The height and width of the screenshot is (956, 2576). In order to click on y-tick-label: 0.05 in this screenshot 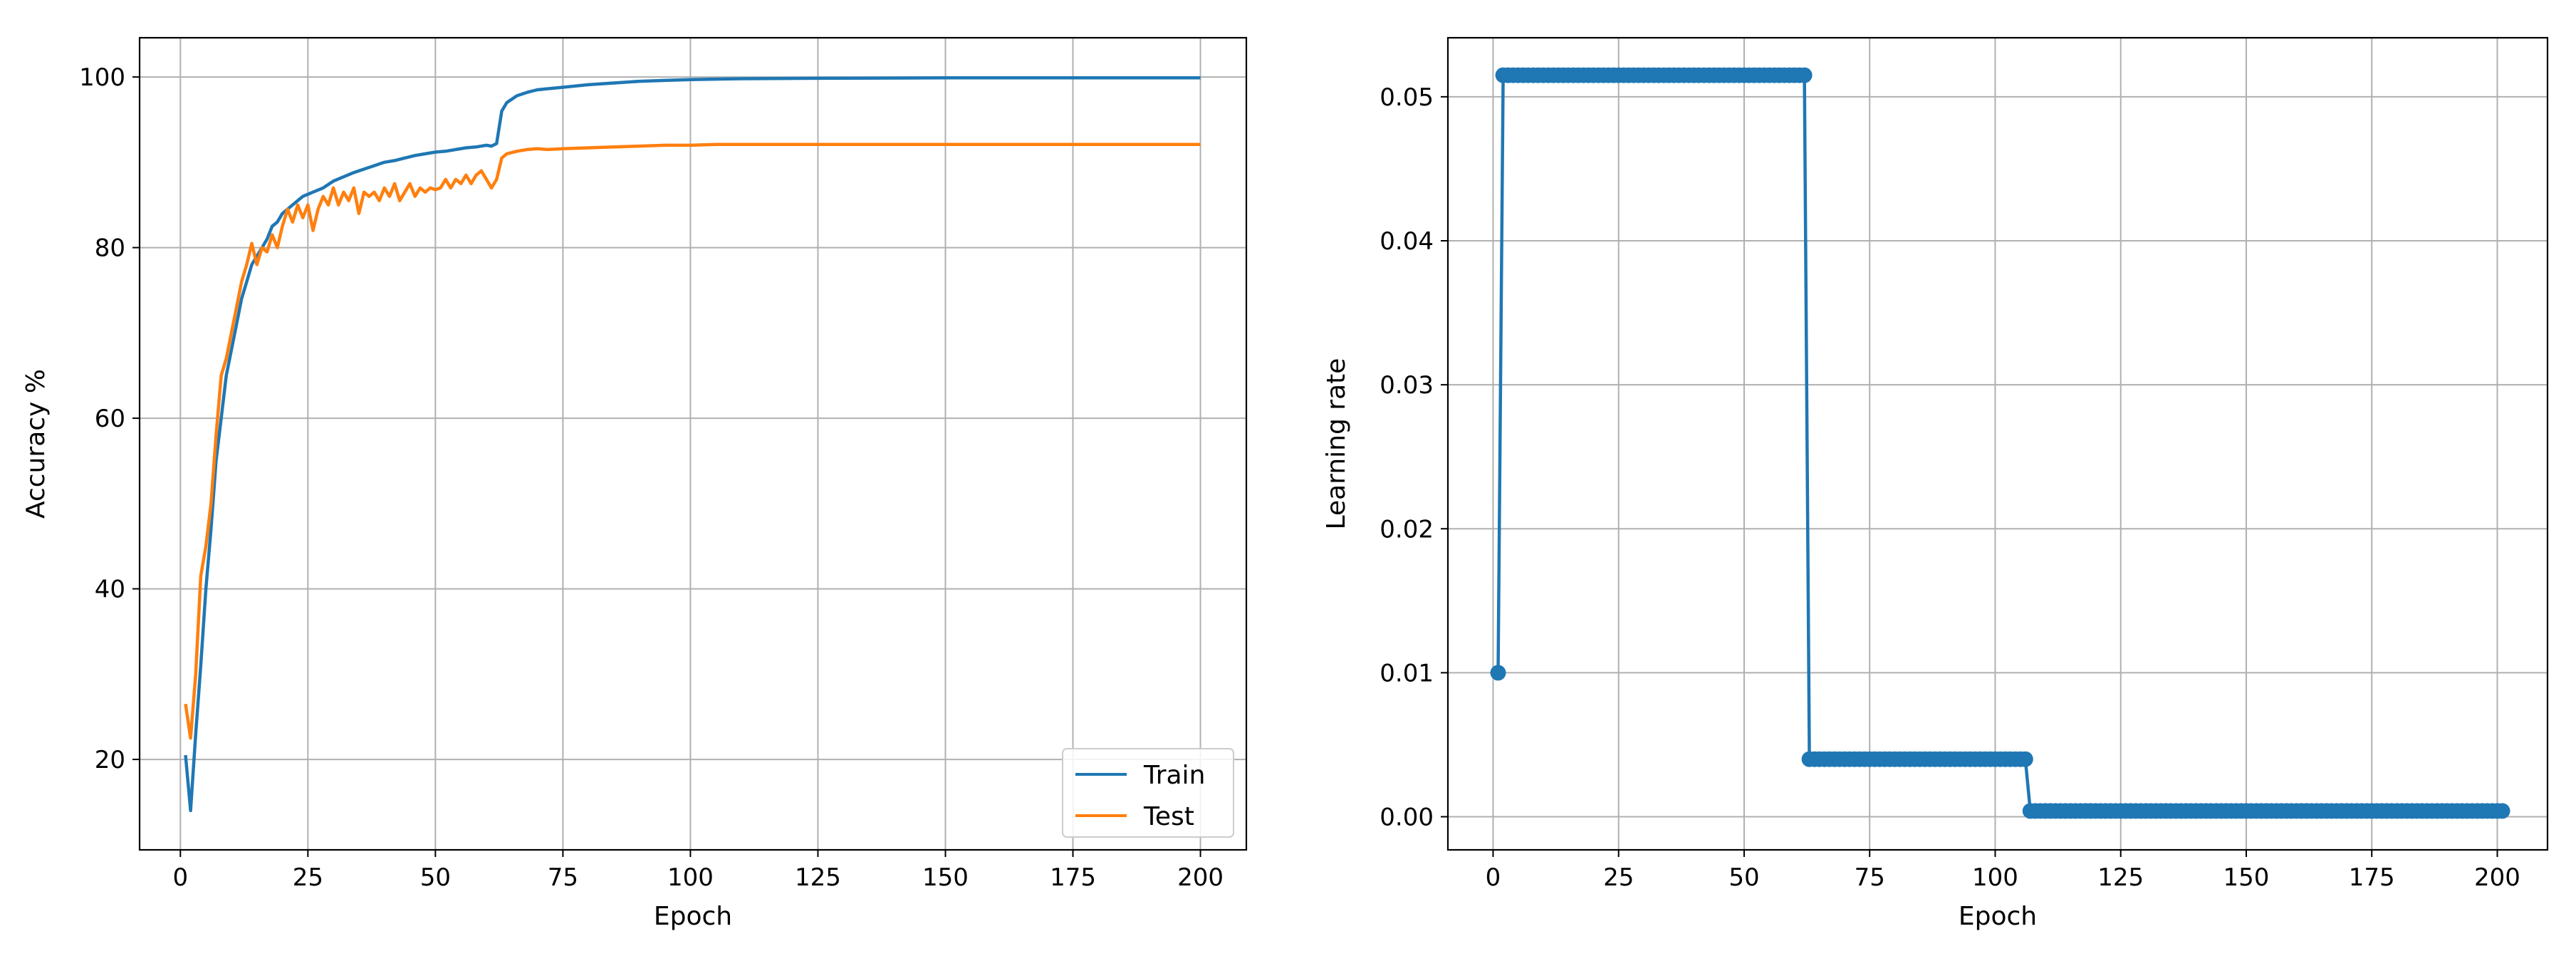, I will do `click(1407, 97)`.